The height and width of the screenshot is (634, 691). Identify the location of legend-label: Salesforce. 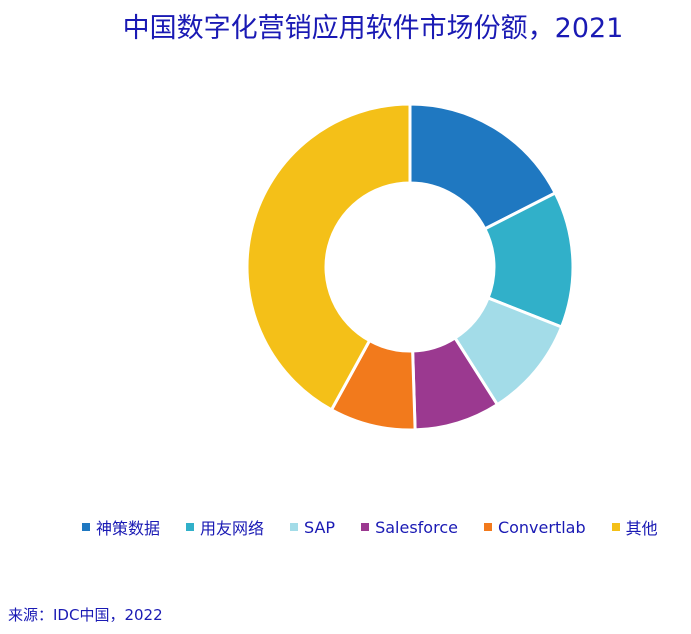
(416, 527).